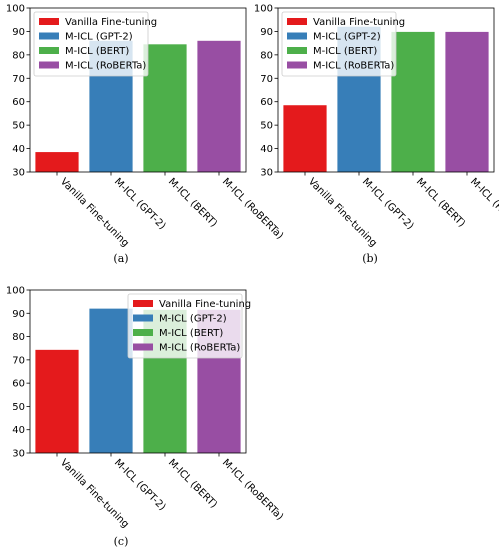  I want to click on figure-caption: (c), so click(121, 541).